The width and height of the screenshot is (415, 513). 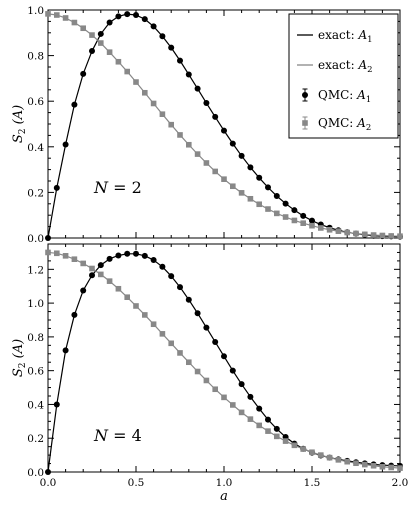 What do you see at coordinates (345, 36) in the screenshot?
I see `legend-label-exact-a1: exact: A1` at bounding box center [345, 36].